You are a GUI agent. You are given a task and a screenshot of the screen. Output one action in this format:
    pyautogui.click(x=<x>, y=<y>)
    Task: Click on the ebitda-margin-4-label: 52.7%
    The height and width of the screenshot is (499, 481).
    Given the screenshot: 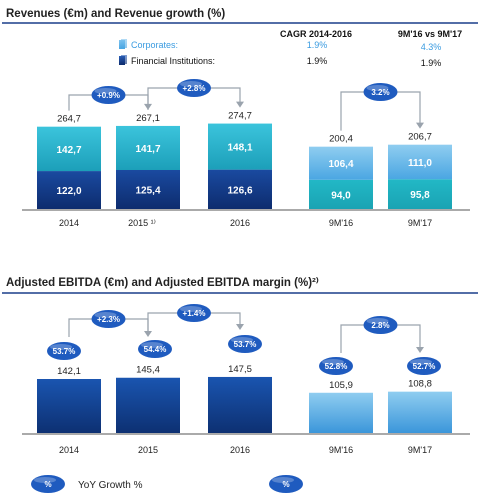 What is the action you would take?
    pyautogui.click(x=424, y=366)
    